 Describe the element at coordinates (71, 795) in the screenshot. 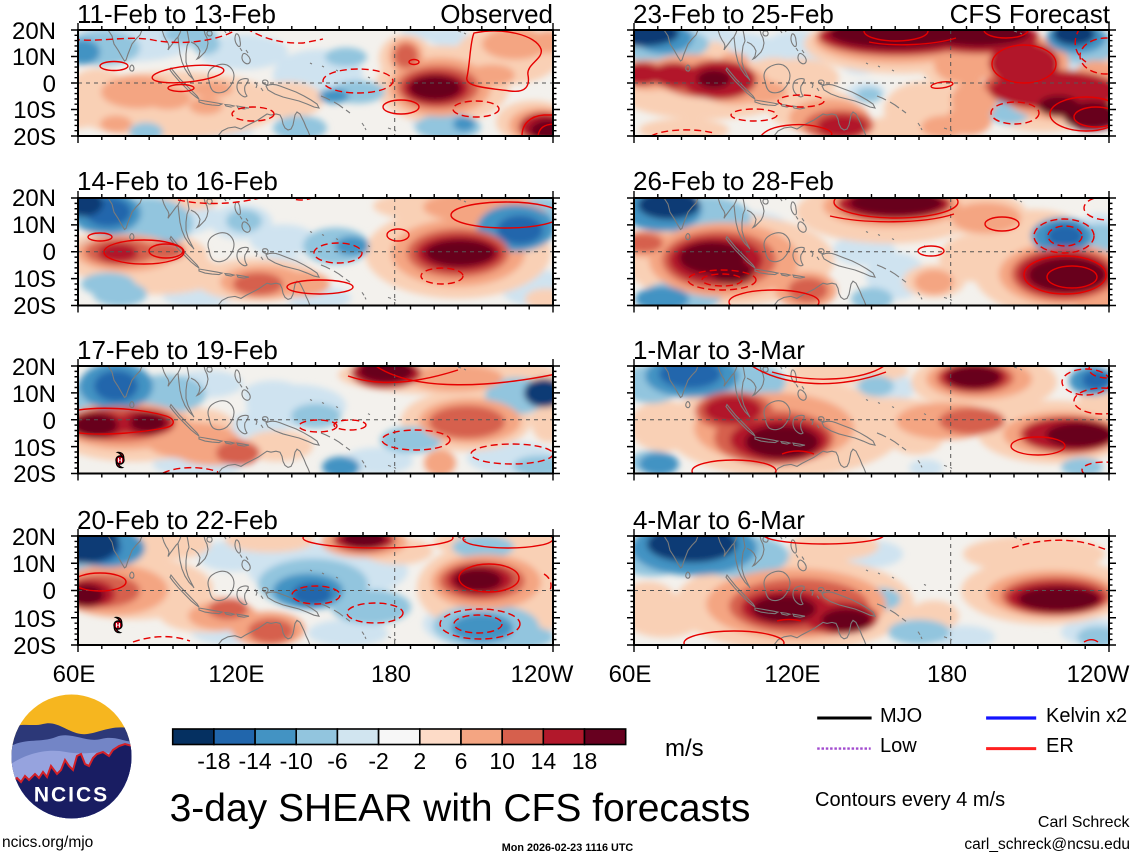

I see `svg-text: NCICS` at that location.